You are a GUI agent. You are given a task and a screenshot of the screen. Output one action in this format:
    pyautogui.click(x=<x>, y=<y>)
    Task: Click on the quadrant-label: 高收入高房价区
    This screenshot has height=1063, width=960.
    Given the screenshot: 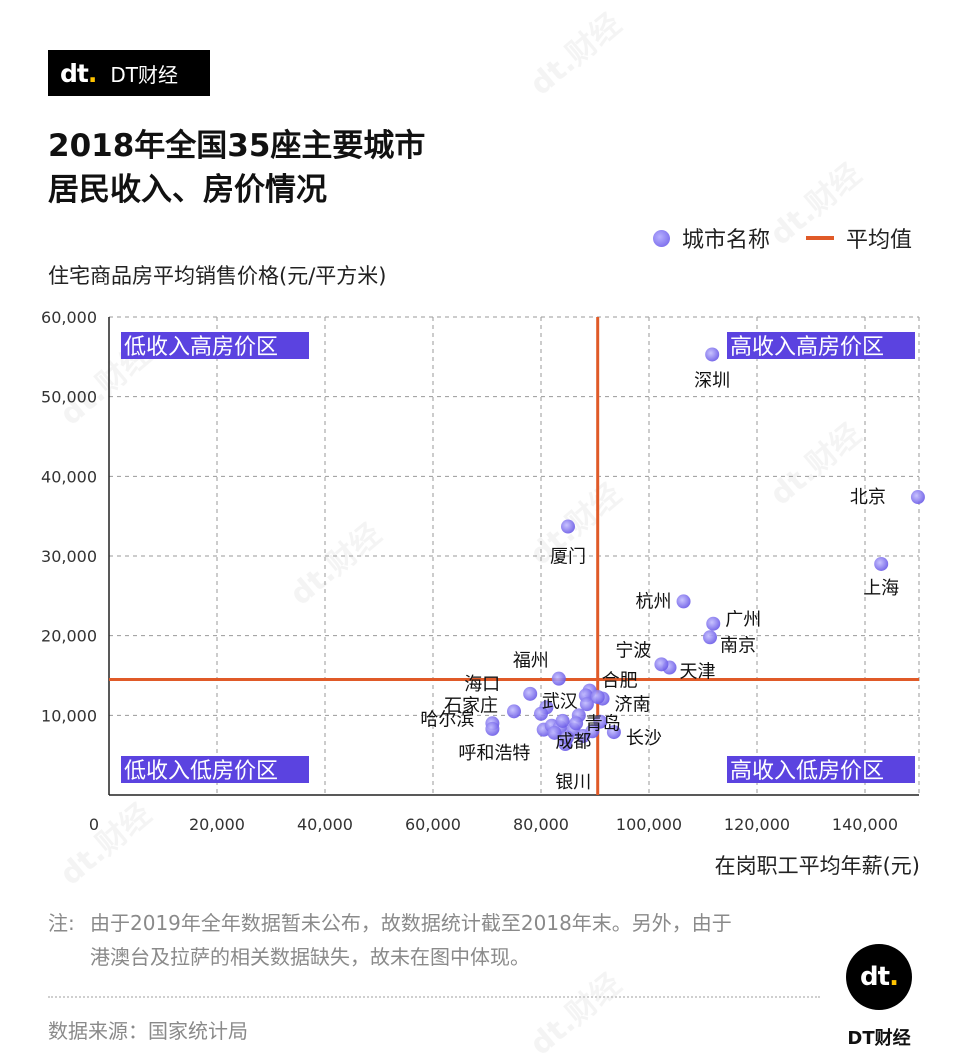 What is the action you would take?
    pyautogui.click(x=807, y=347)
    